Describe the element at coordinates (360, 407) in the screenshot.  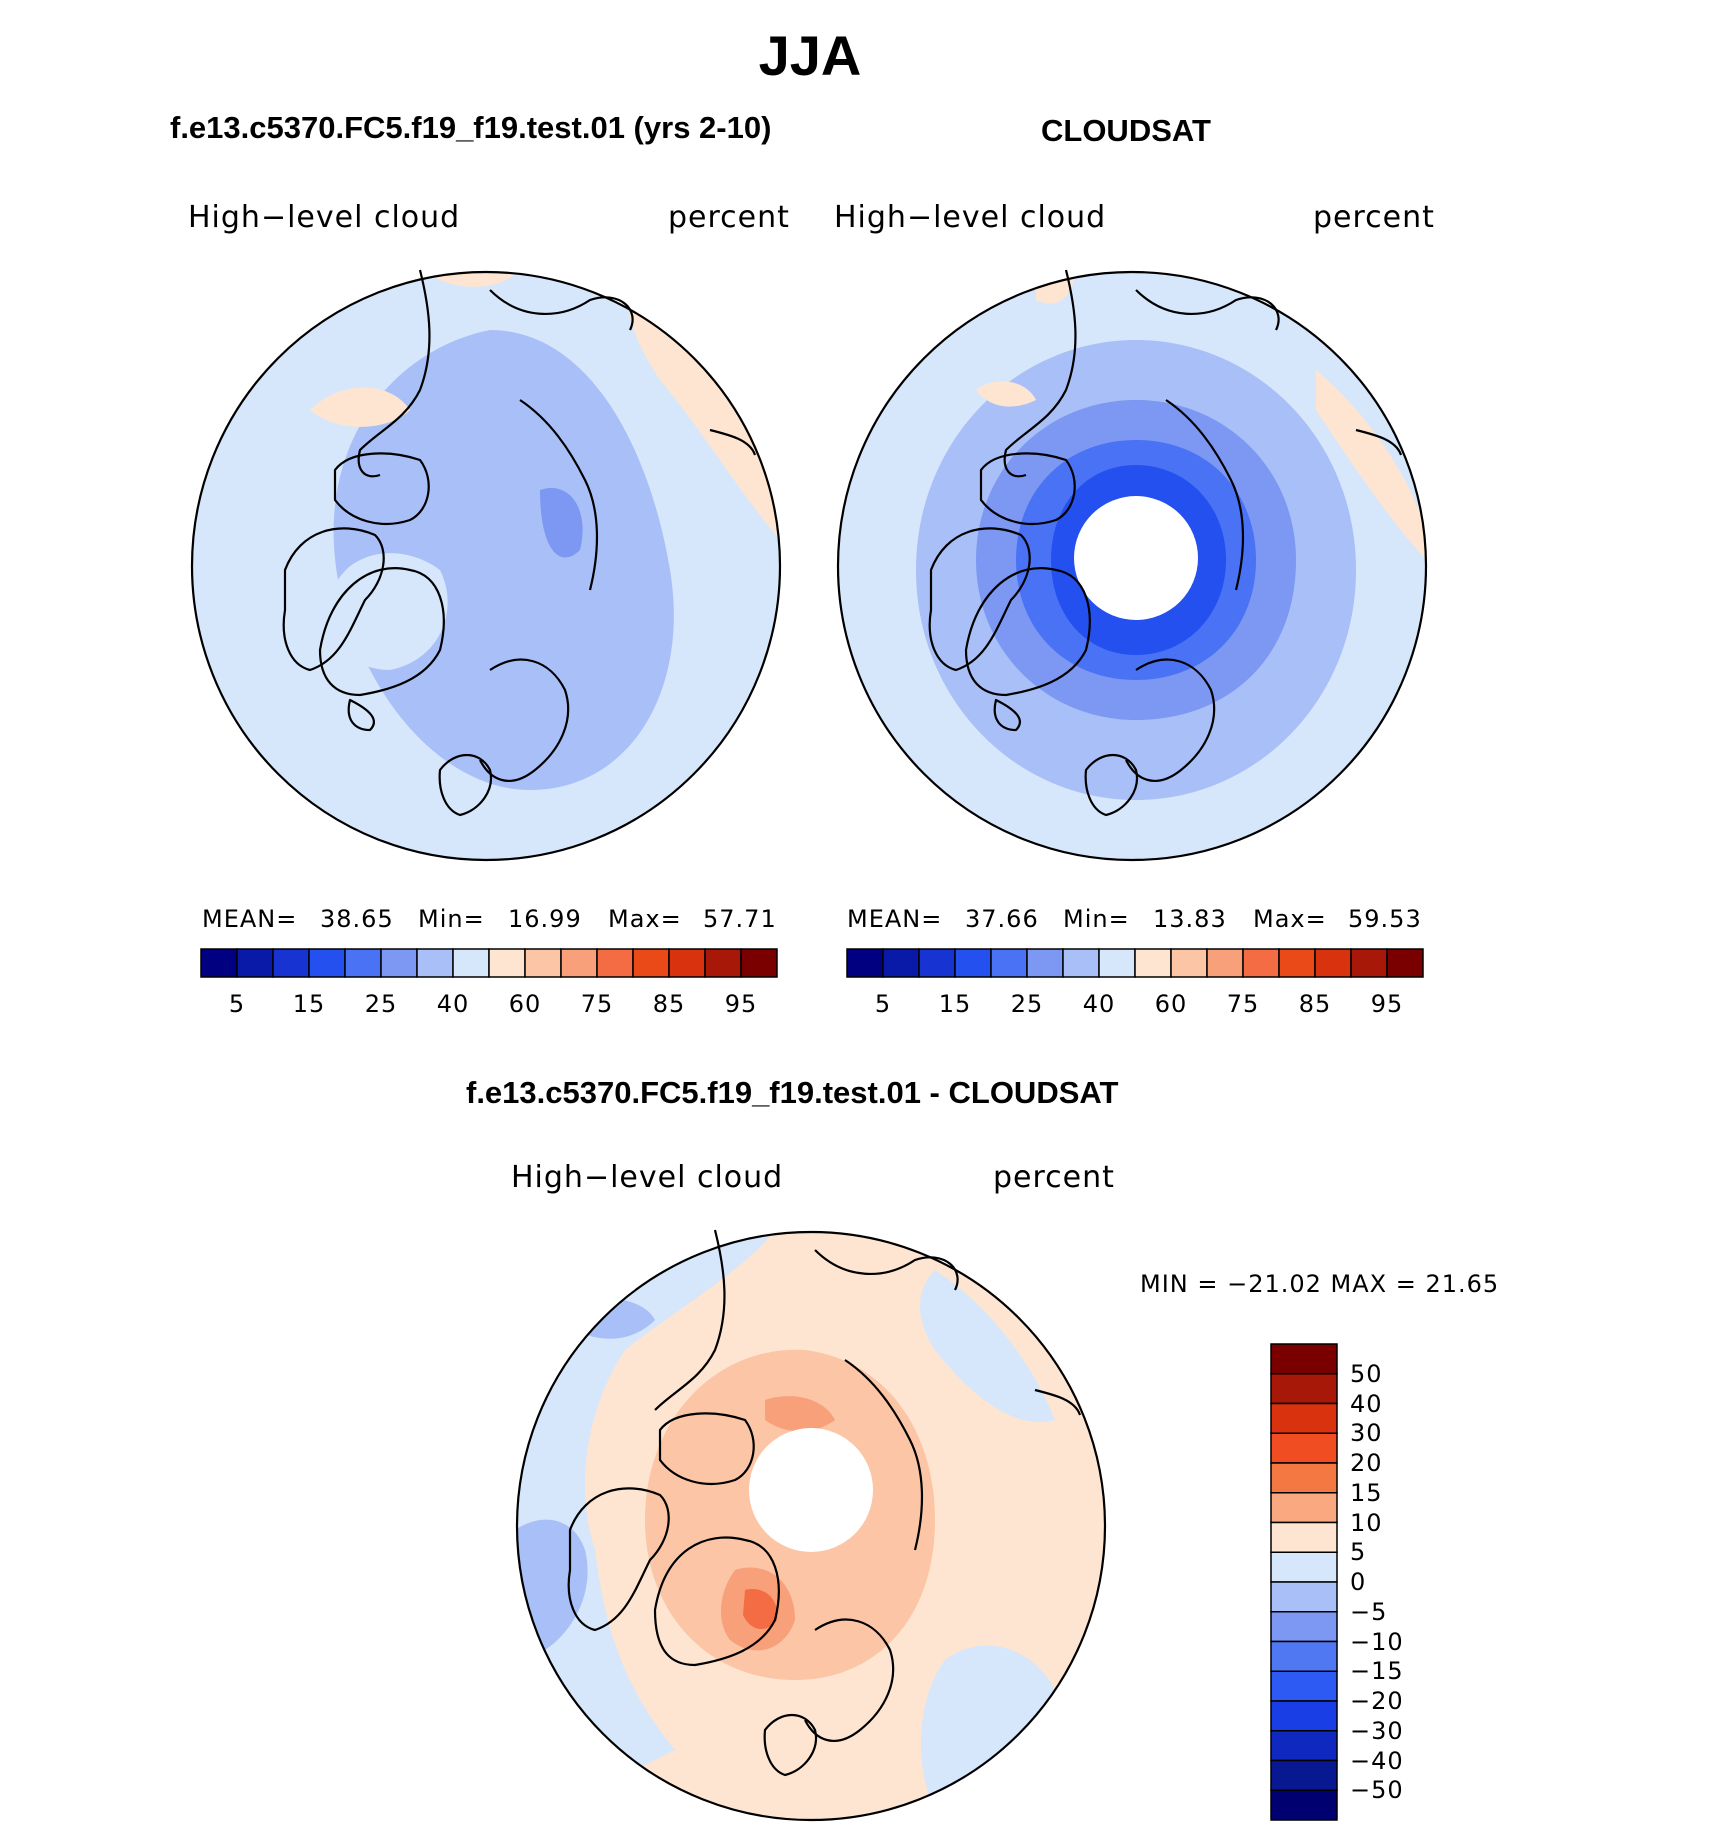
I see `model-field-peach-nw` at that location.